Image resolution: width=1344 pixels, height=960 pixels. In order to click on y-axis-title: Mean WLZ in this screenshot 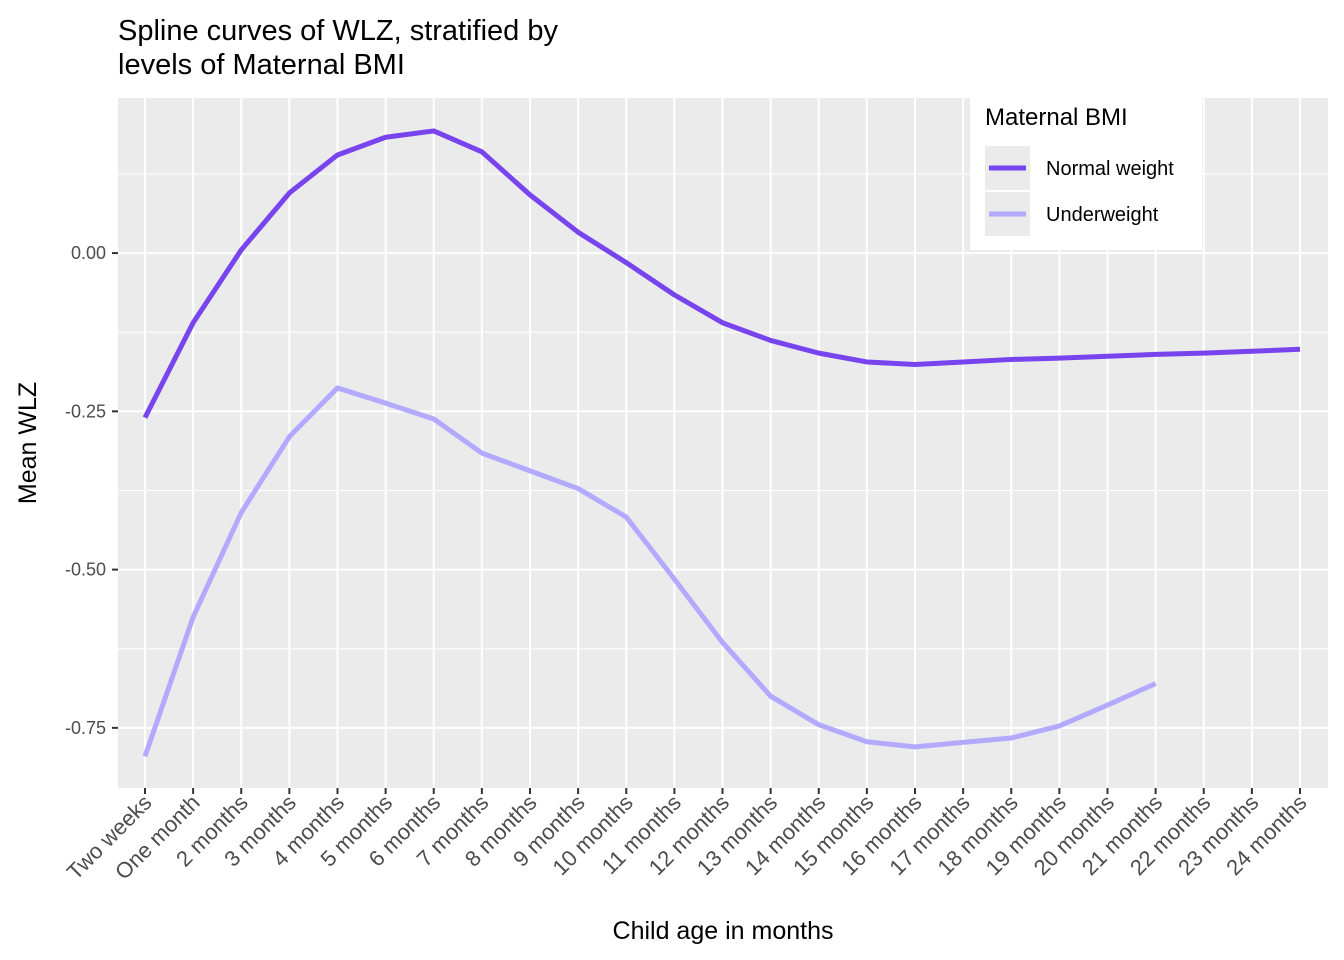, I will do `click(28, 443)`.